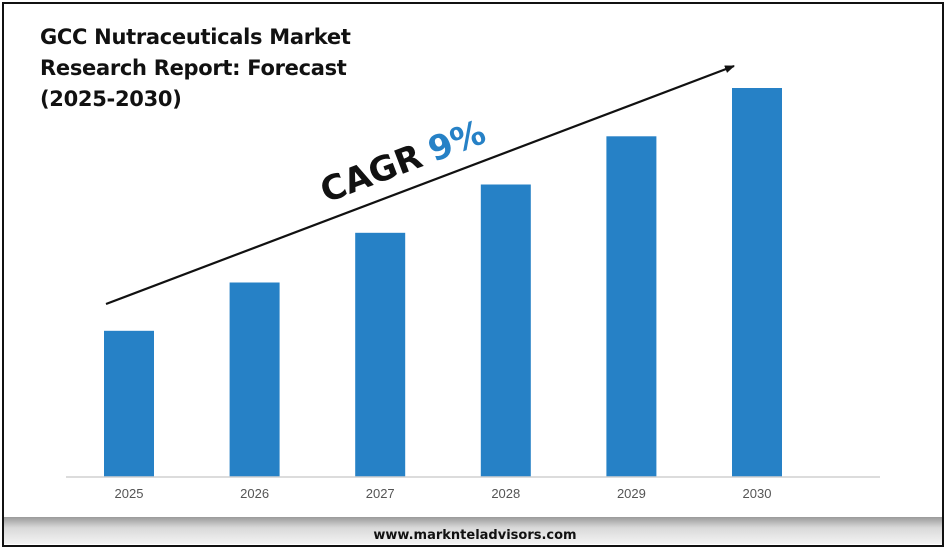  I want to click on bar-2030, so click(757, 282).